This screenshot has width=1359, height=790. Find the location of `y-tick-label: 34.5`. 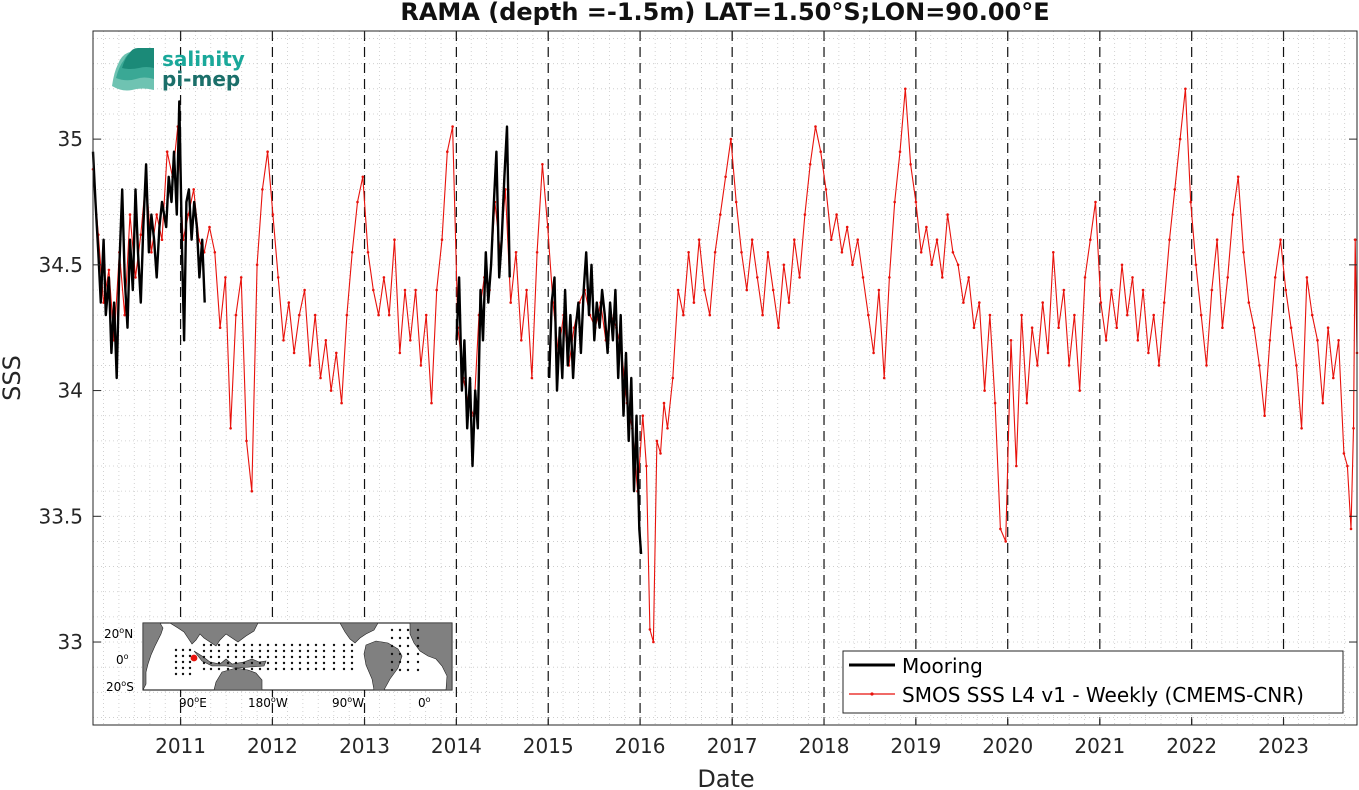

y-tick-label: 34.5 is located at coordinates (60, 265).